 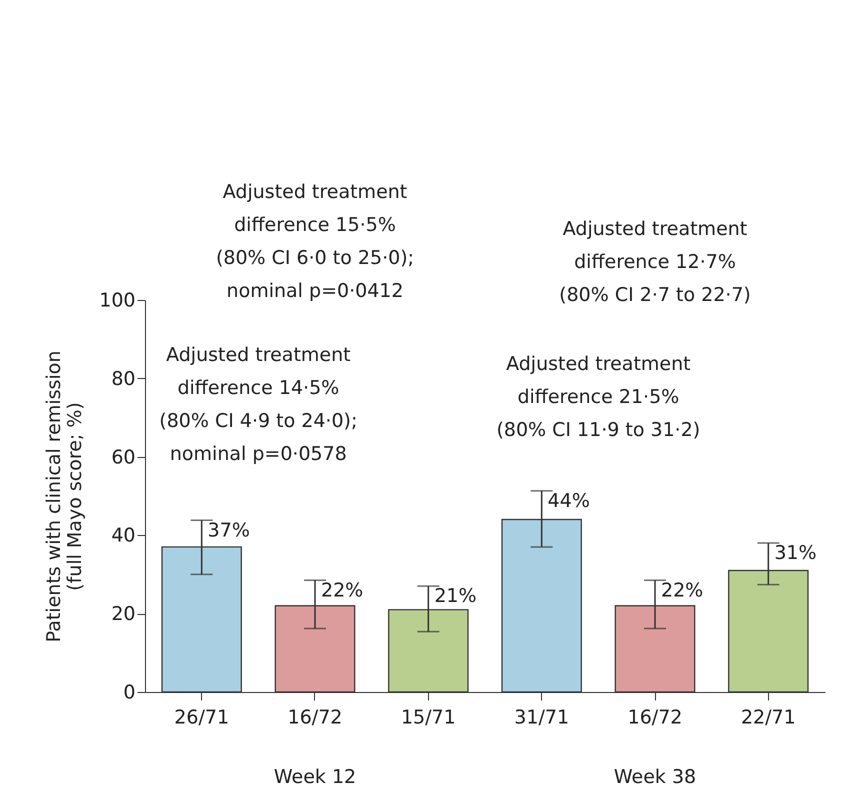 I want to click on x-tick-label: 26/71, so click(x=202, y=717).